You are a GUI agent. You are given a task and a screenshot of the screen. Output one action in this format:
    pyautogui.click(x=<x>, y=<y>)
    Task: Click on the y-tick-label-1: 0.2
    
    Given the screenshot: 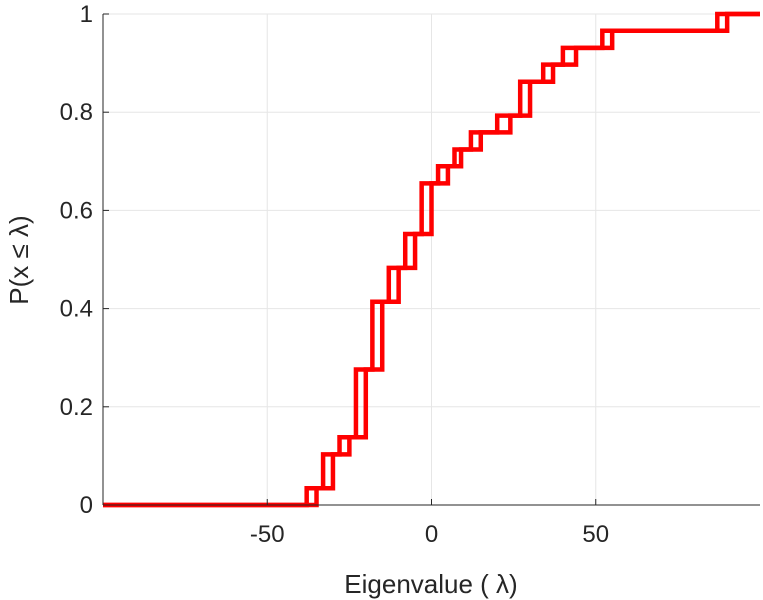 What is the action you would take?
    pyautogui.click(x=76, y=407)
    